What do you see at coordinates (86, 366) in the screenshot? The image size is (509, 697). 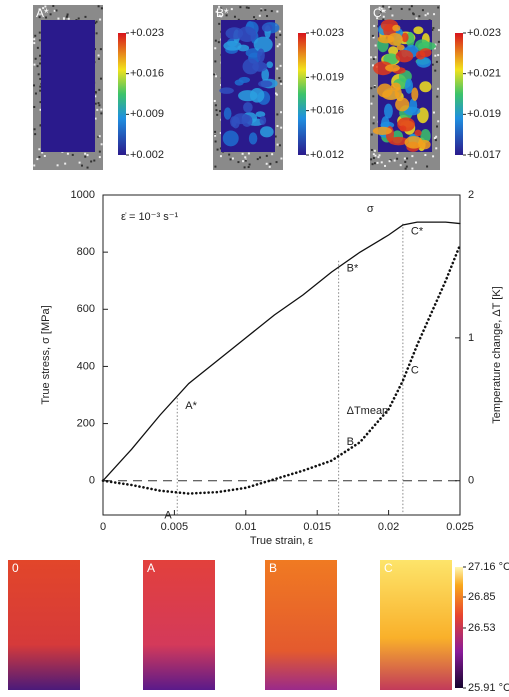 I see `y-tick-label: 400` at bounding box center [86, 366].